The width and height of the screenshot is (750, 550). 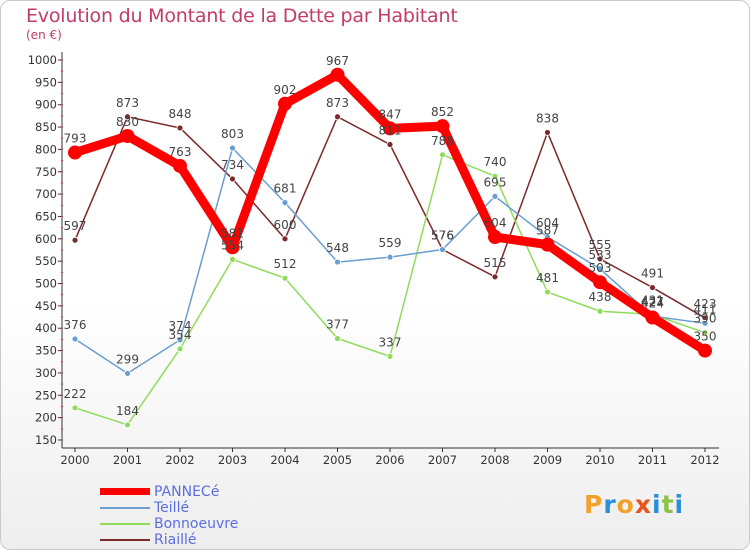 I want to click on data-label: 902, so click(x=285, y=90).